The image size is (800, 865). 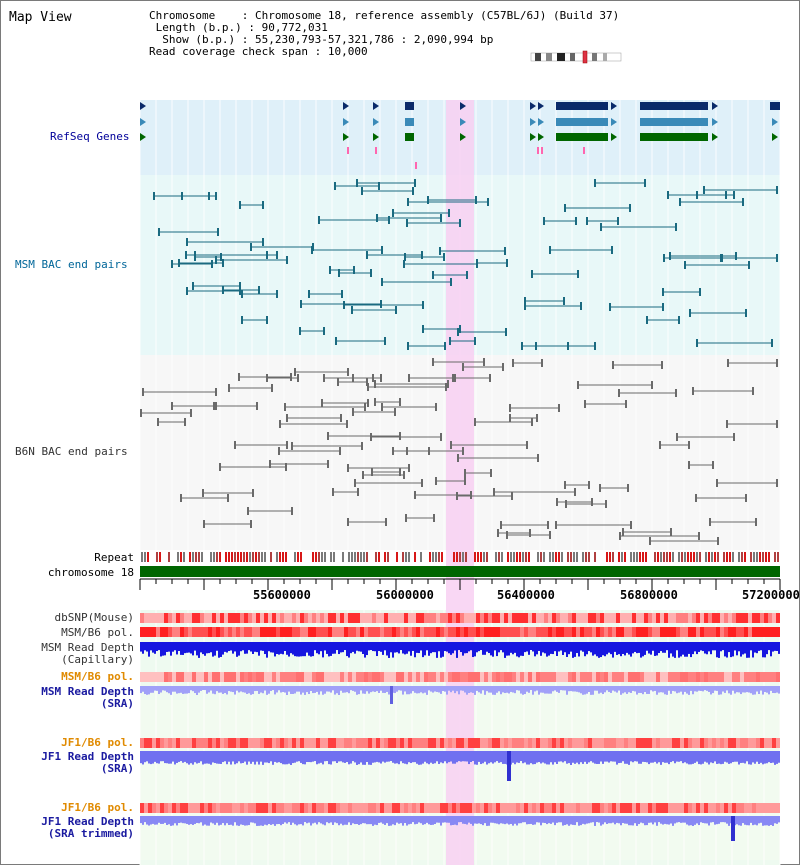 I want to click on refseq-genes-track, so click(x=460, y=135).